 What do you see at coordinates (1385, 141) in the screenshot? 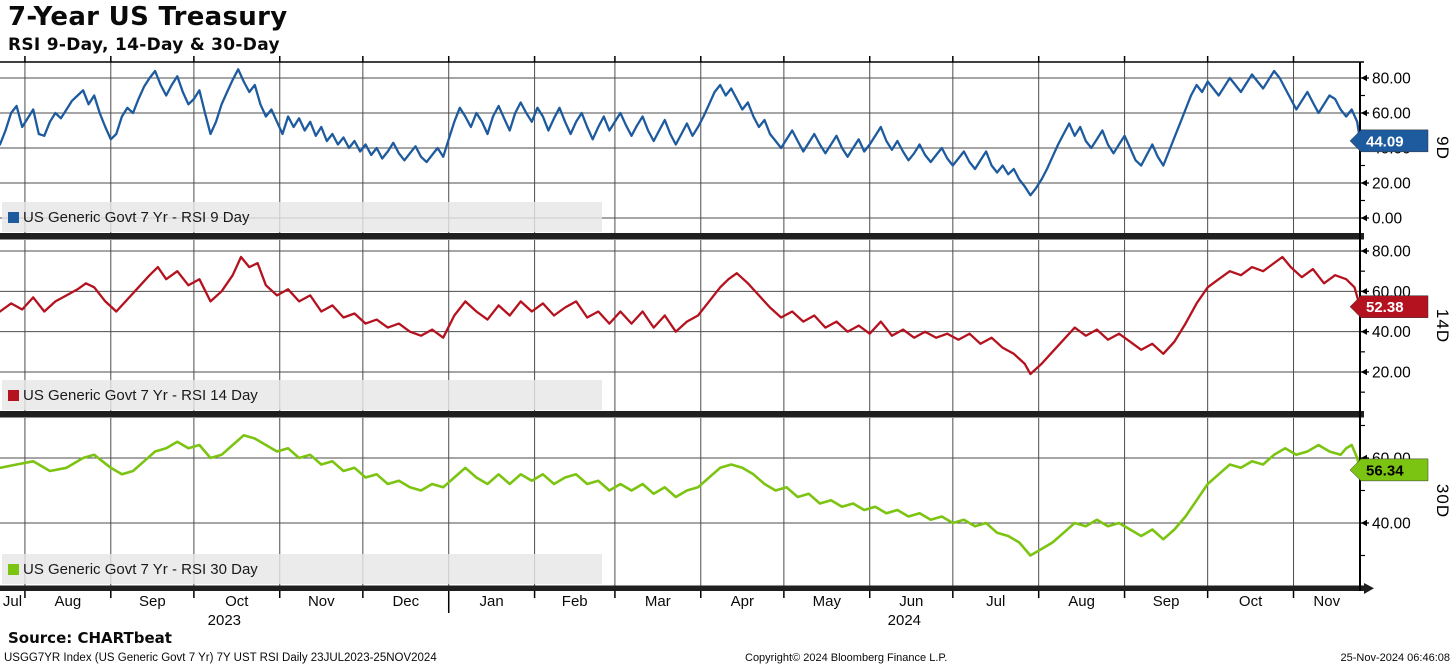
I see `last-value-text-rsi9: 44.09` at bounding box center [1385, 141].